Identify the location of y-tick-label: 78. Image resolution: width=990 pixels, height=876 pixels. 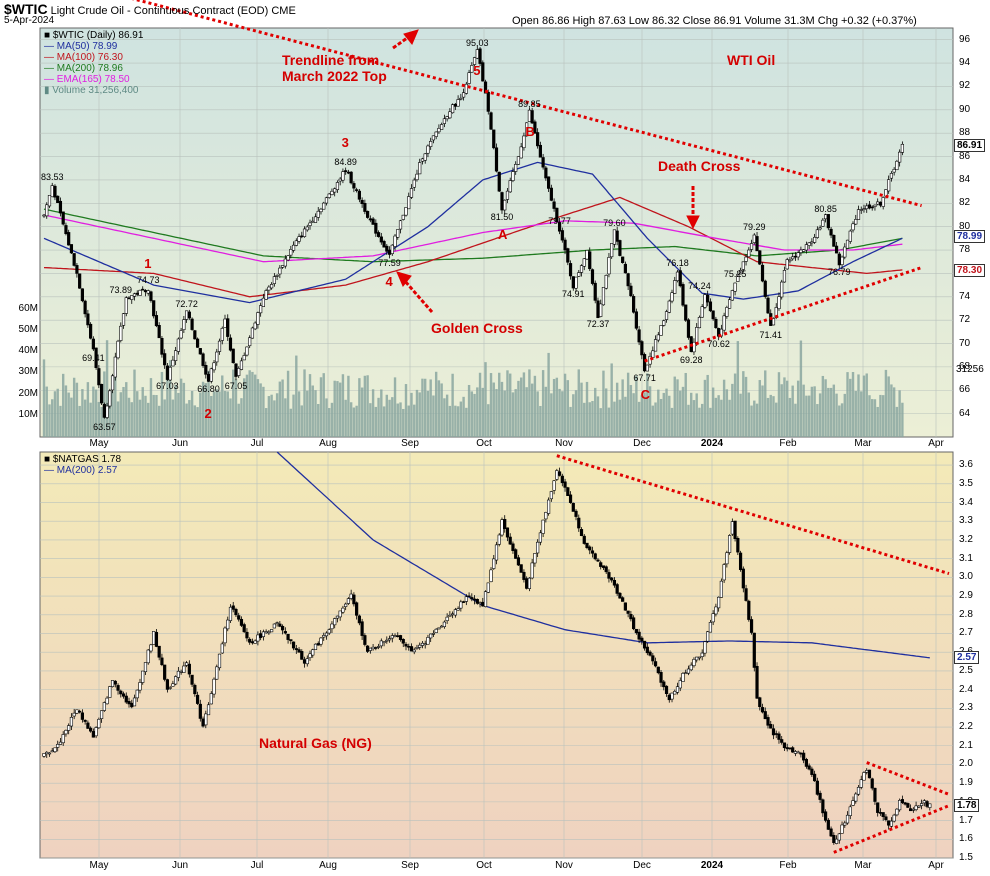
(965, 250).